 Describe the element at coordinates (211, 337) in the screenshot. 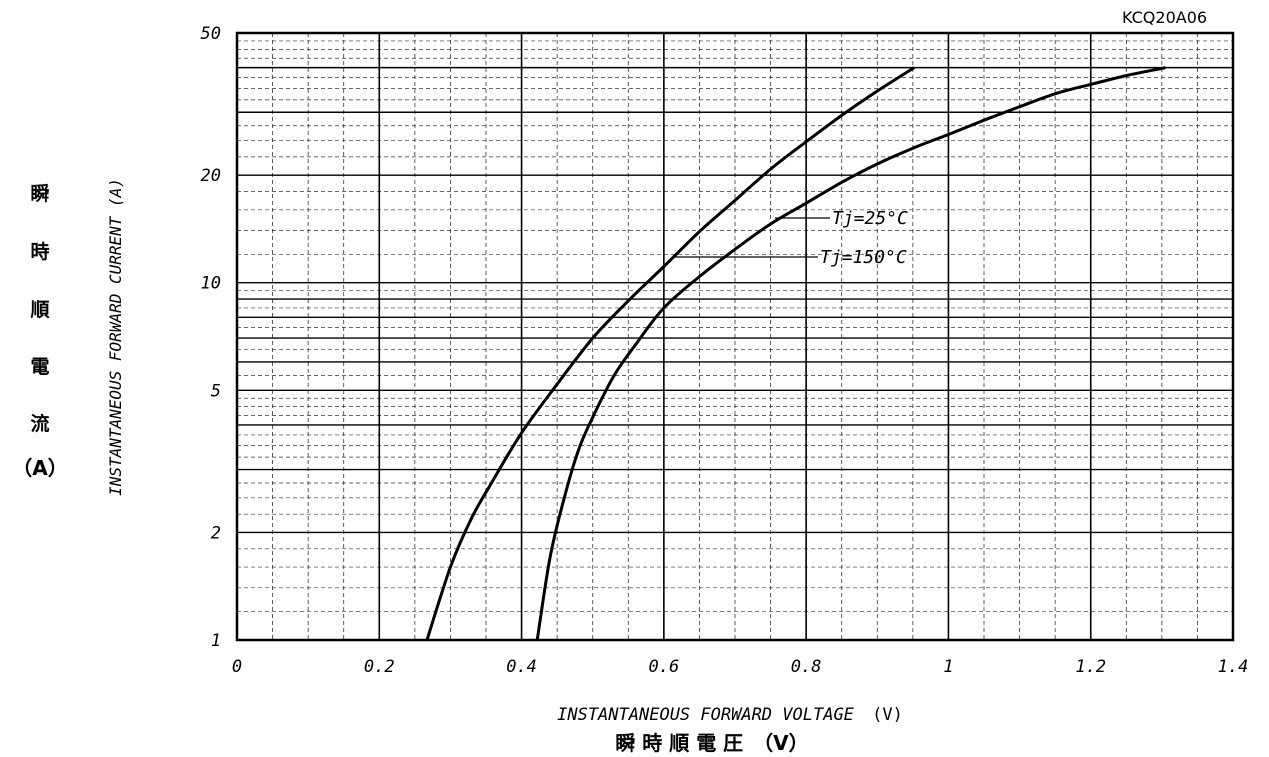

I see `y-tick-labels: 1 2 5 10 20 50` at that location.